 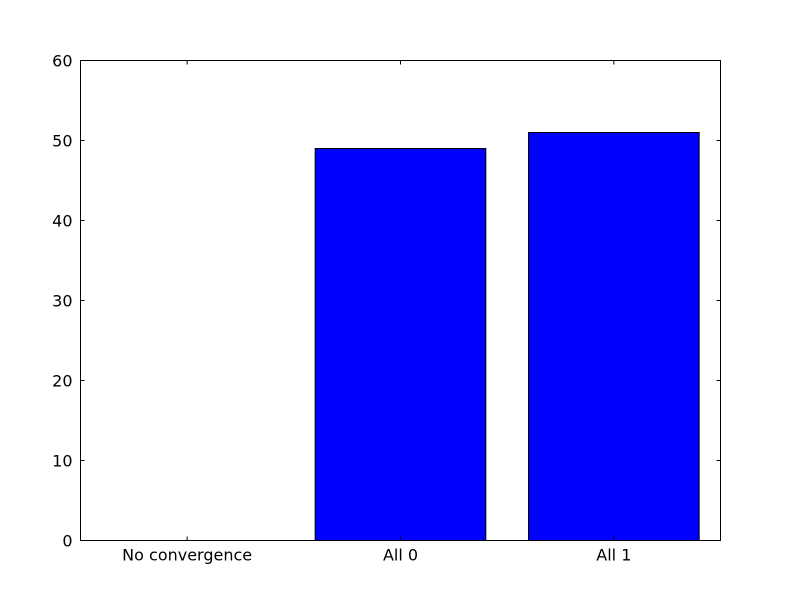 What do you see at coordinates (613, 555) in the screenshot?
I see `x-tick-label-2: All 1` at bounding box center [613, 555].